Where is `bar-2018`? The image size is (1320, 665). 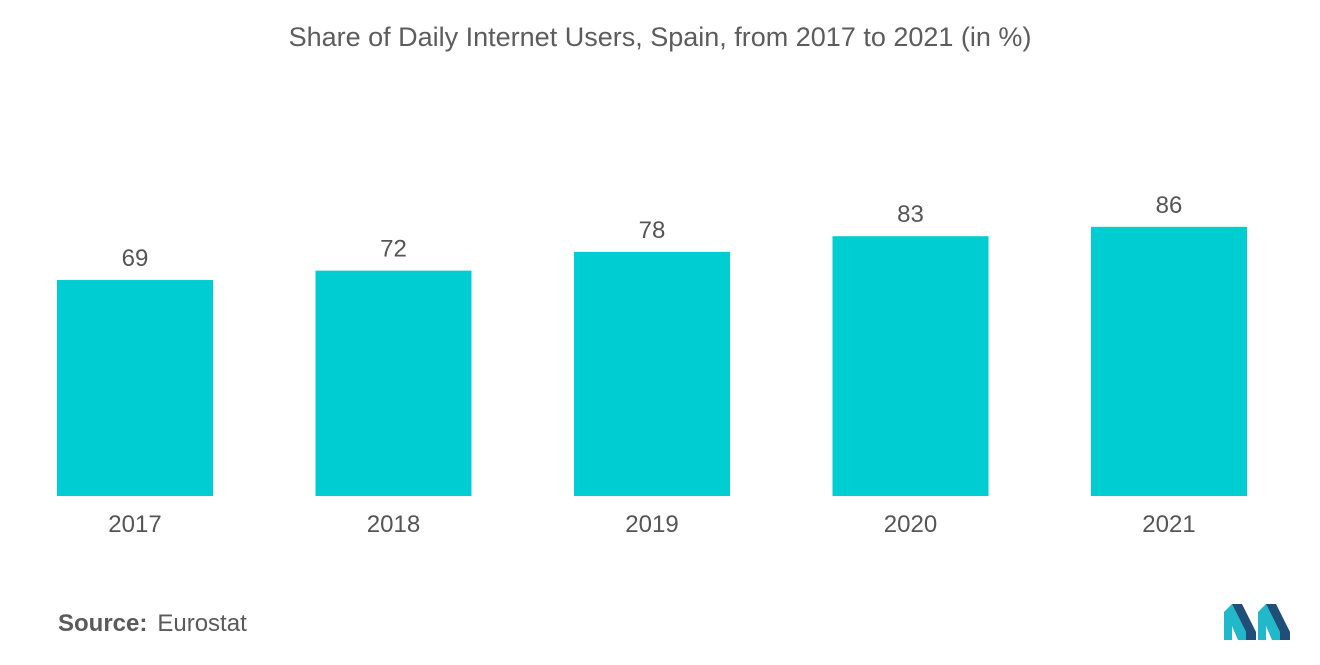
bar-2018 is located at coordinates (393, 383).